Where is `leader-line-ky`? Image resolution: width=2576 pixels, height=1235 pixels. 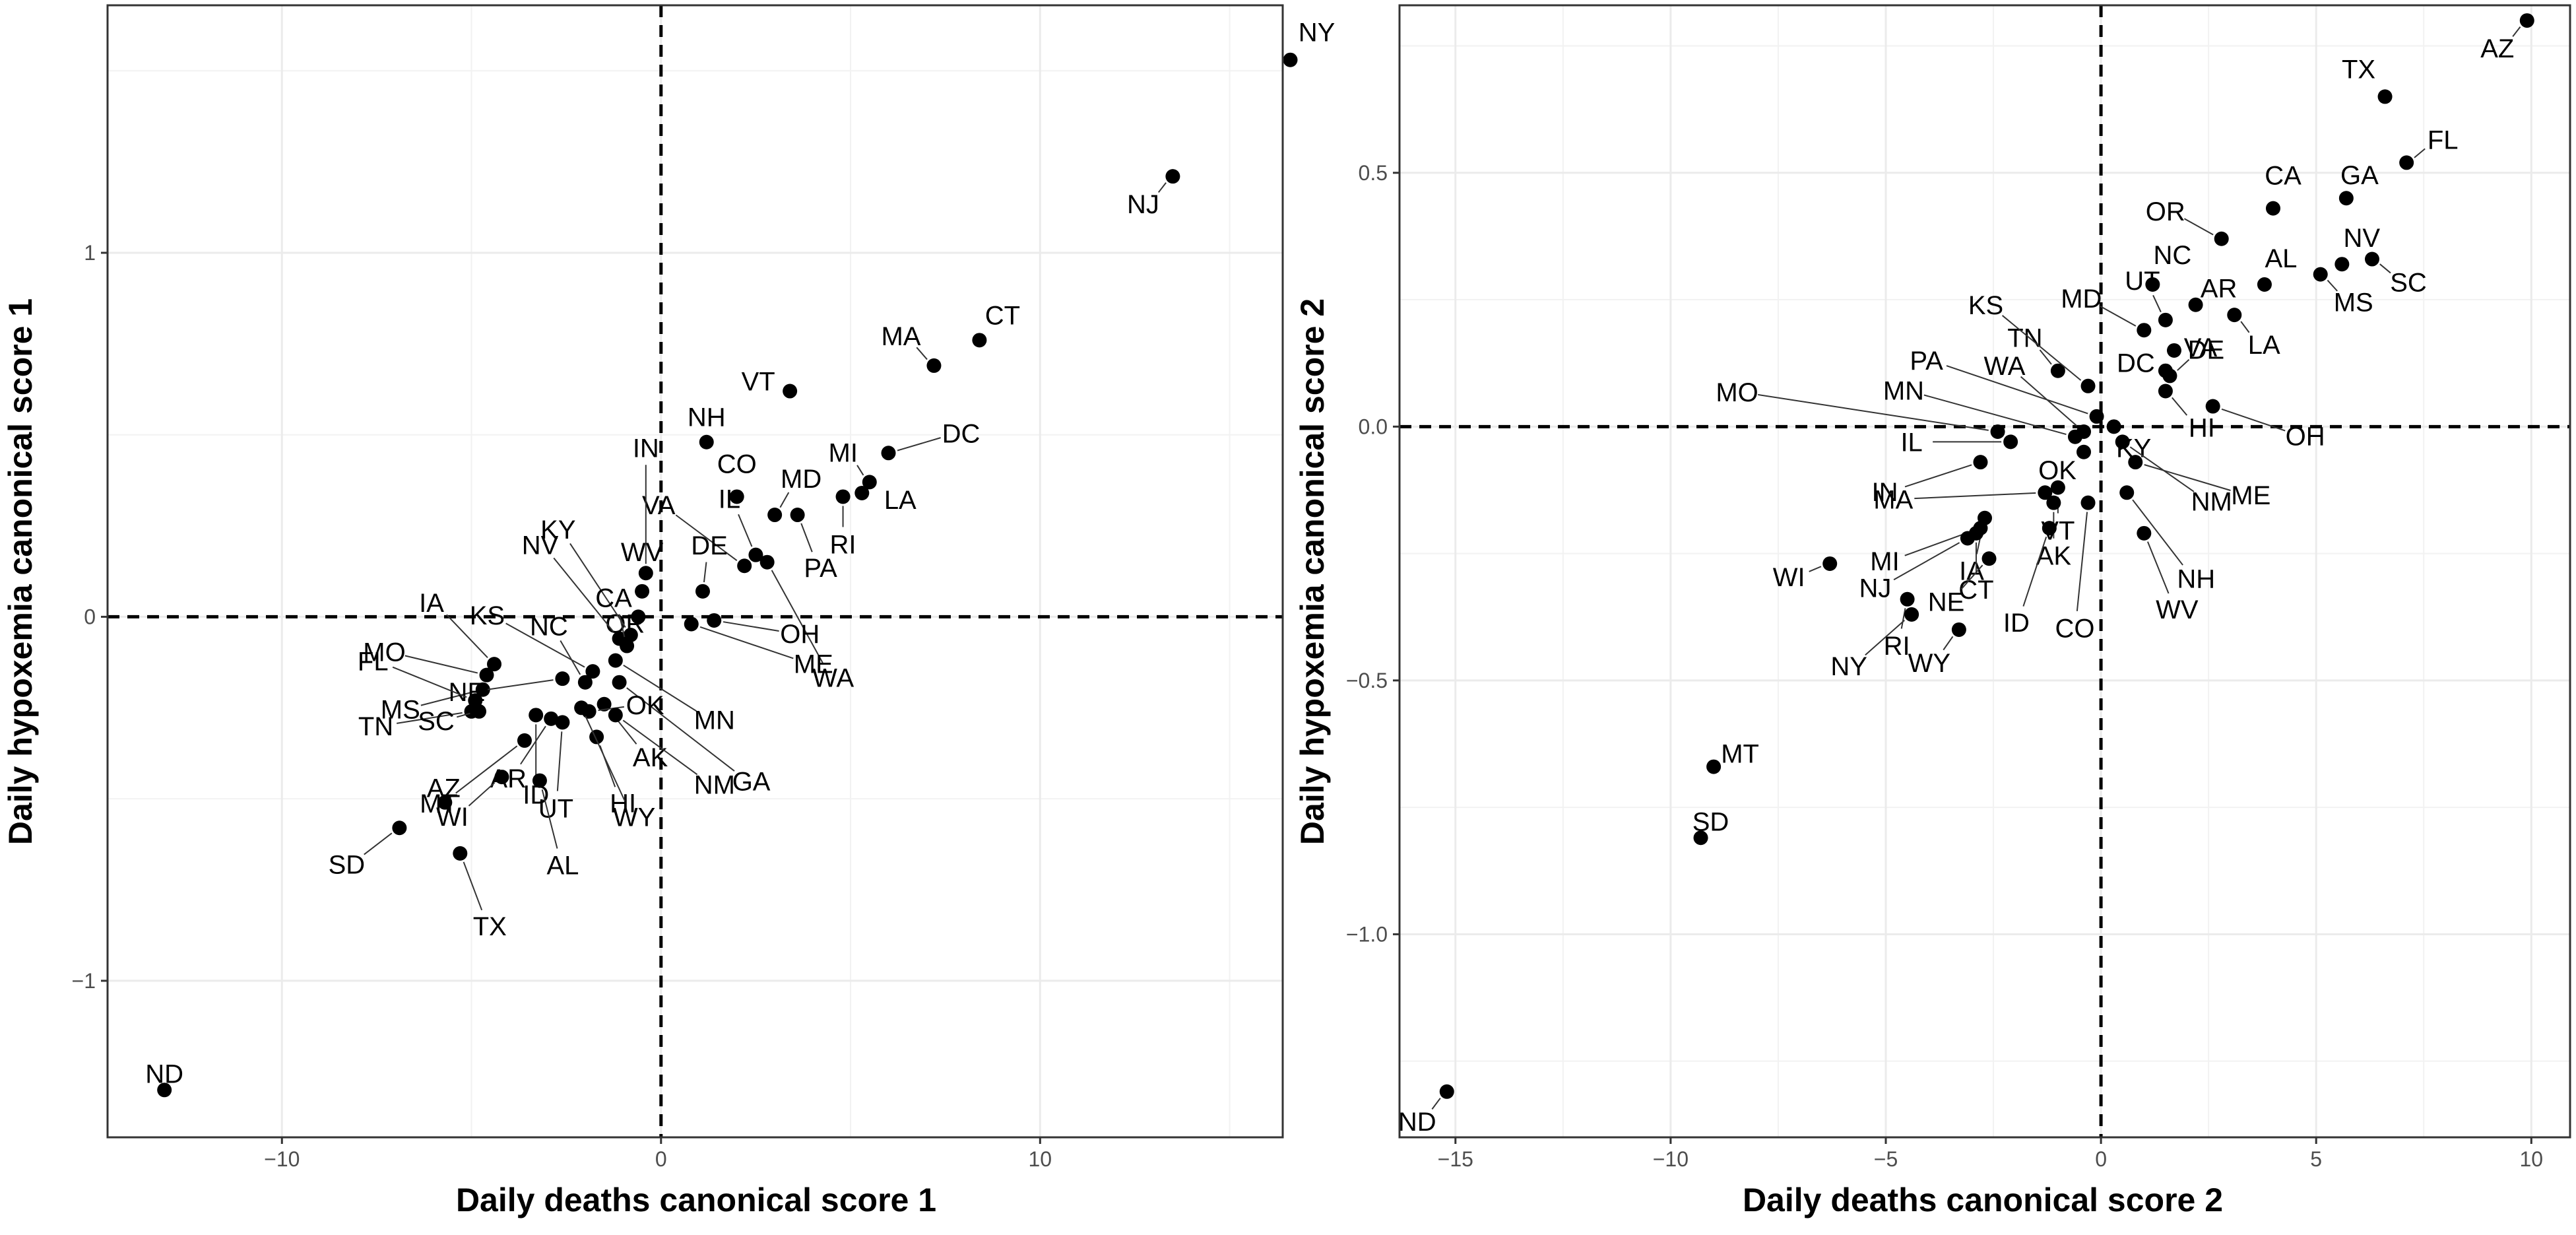 leader-line-ky is located at coordinates (597, 585).